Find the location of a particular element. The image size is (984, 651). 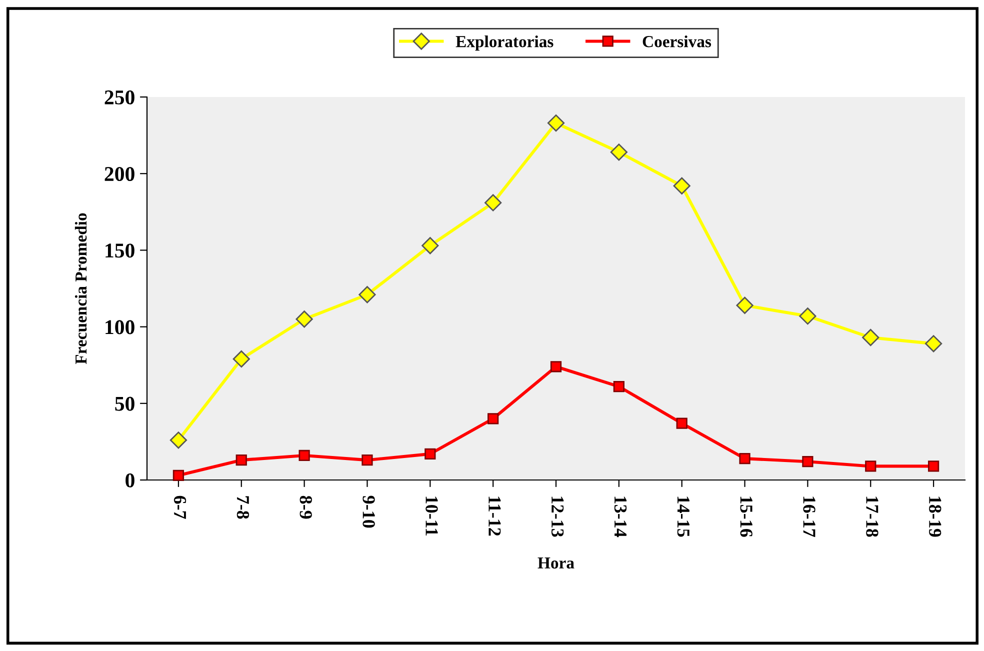

y-tick-label: 150 is located at coordinates (120, 251).